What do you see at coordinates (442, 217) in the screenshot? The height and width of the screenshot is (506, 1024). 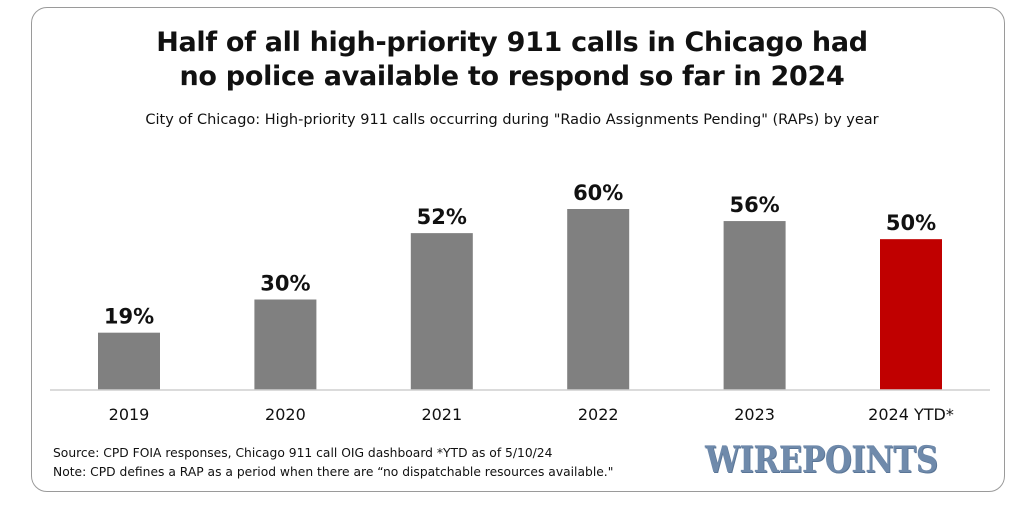 I see `value-label-2021: 52%` at bounding box center [442, 217].